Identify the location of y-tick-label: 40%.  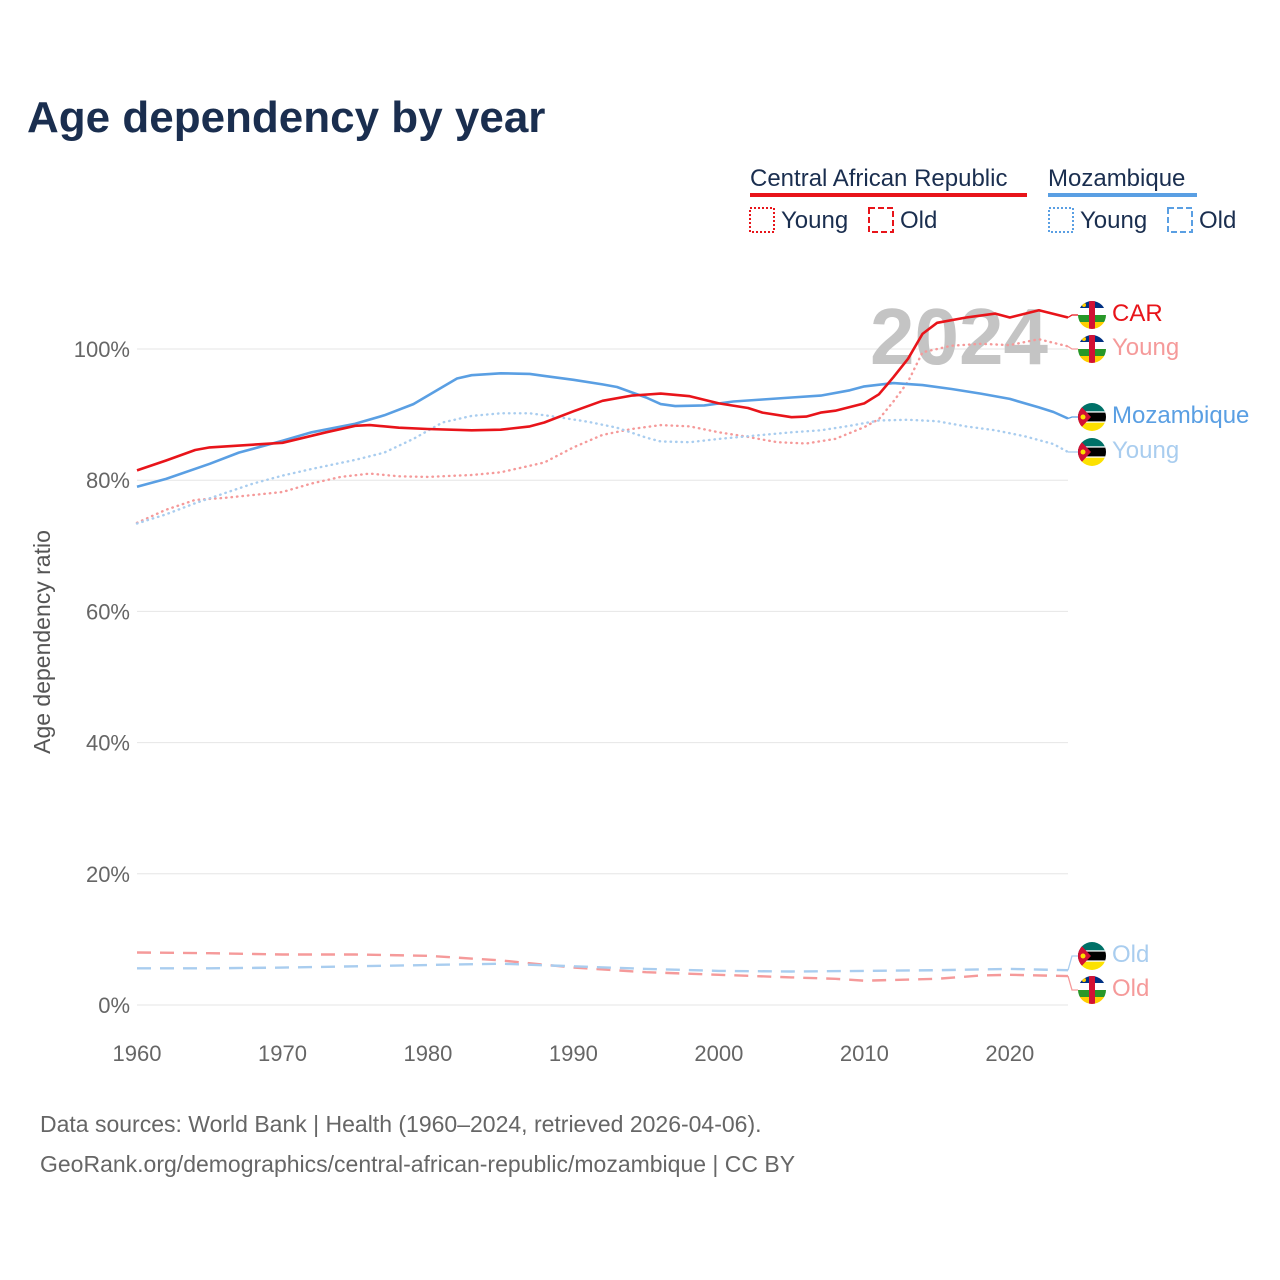
(108, 743).